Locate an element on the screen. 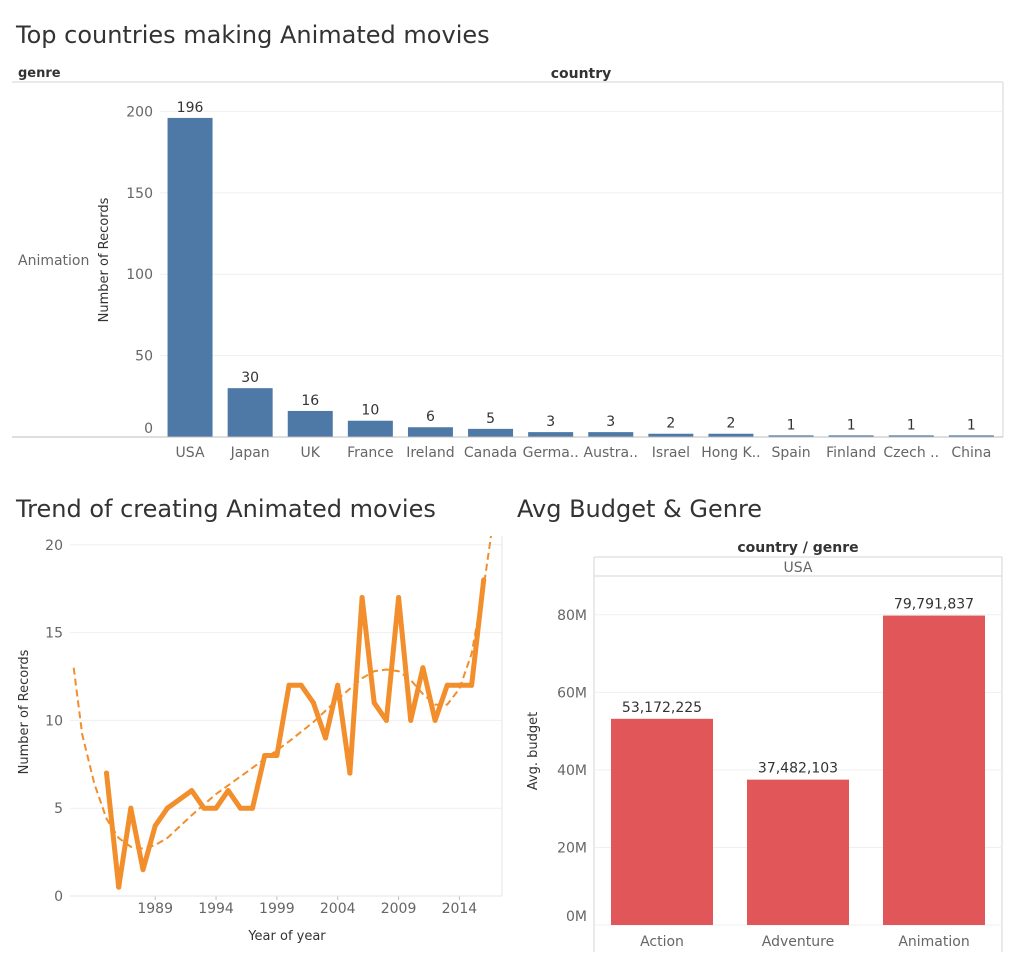 The width and height of the screenshot is (1016, 964). y-tick-label: 200 is located at coordinates (139, 112).